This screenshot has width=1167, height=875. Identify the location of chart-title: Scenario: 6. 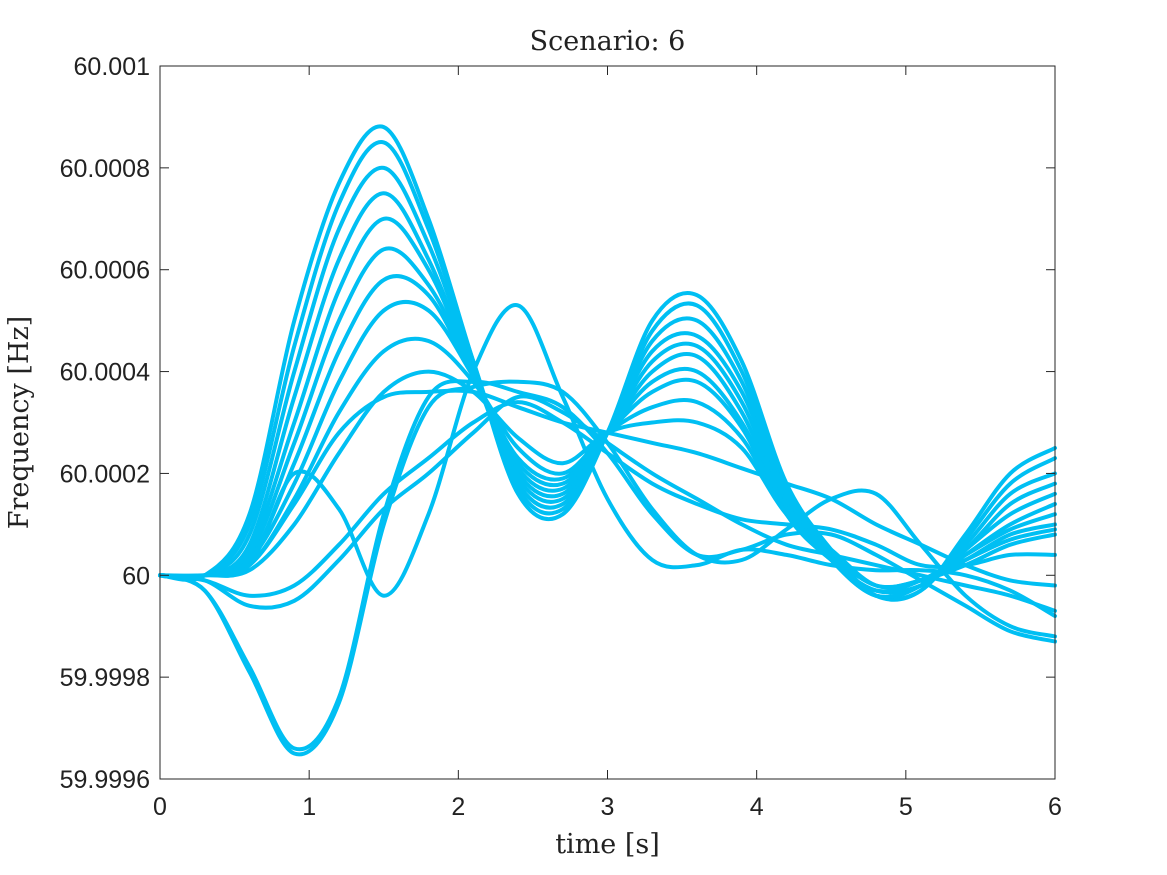
(608, 41).